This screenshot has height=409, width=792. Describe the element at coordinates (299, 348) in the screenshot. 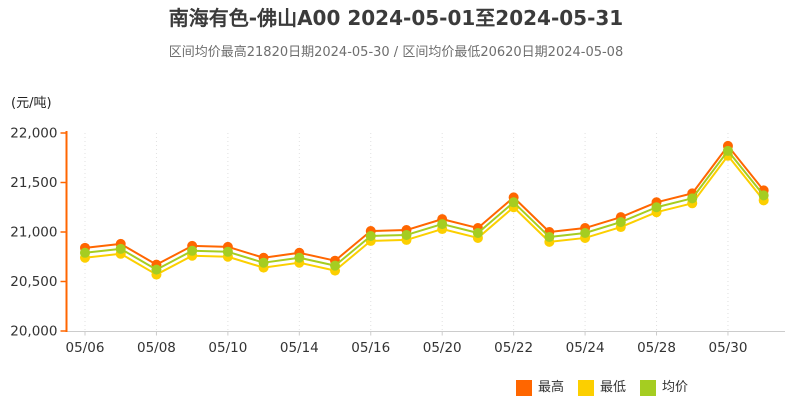

I see `x-tick-label: 05/14` at that location.